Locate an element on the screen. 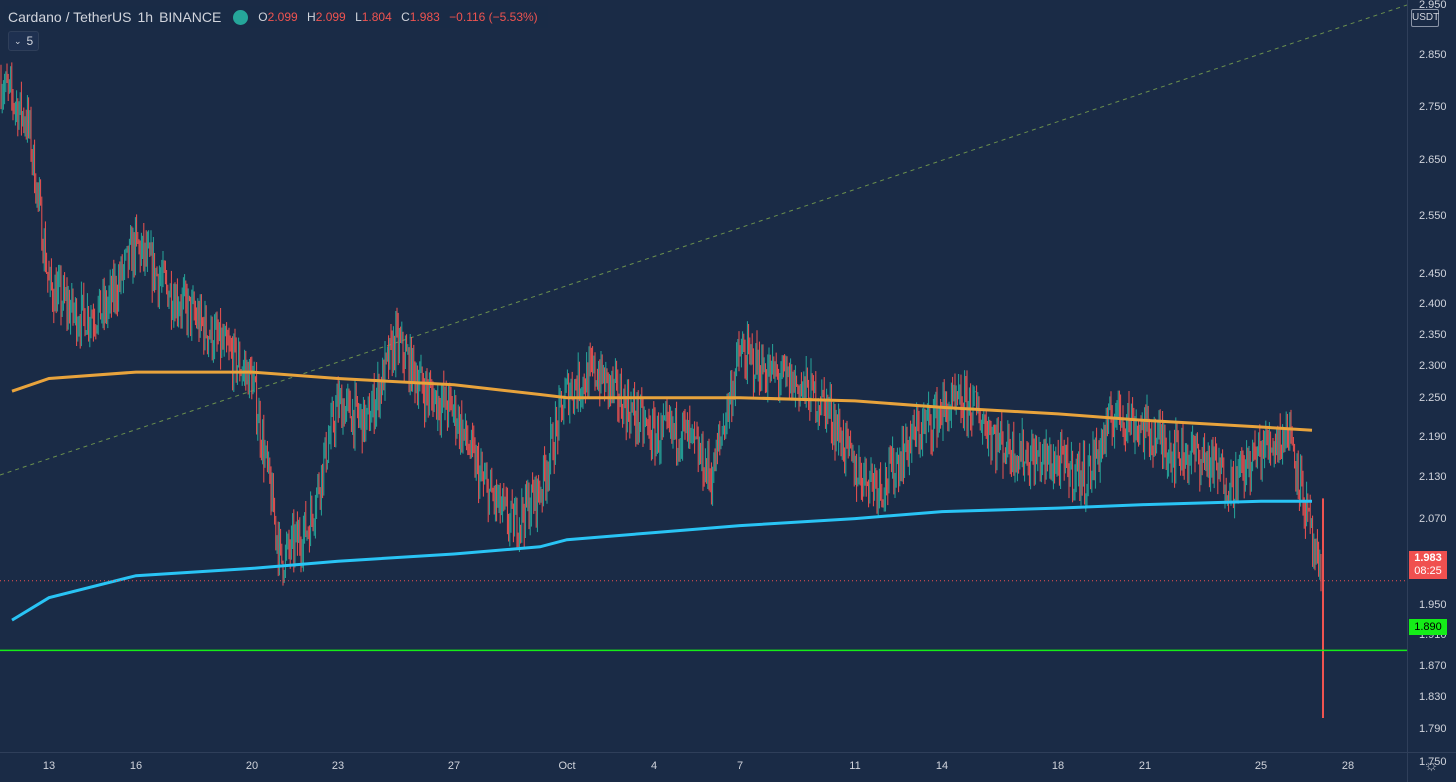 This screenshot has height=782, width=1456. price-tick-label: 2.070 is located at coordinates (1433, 518).